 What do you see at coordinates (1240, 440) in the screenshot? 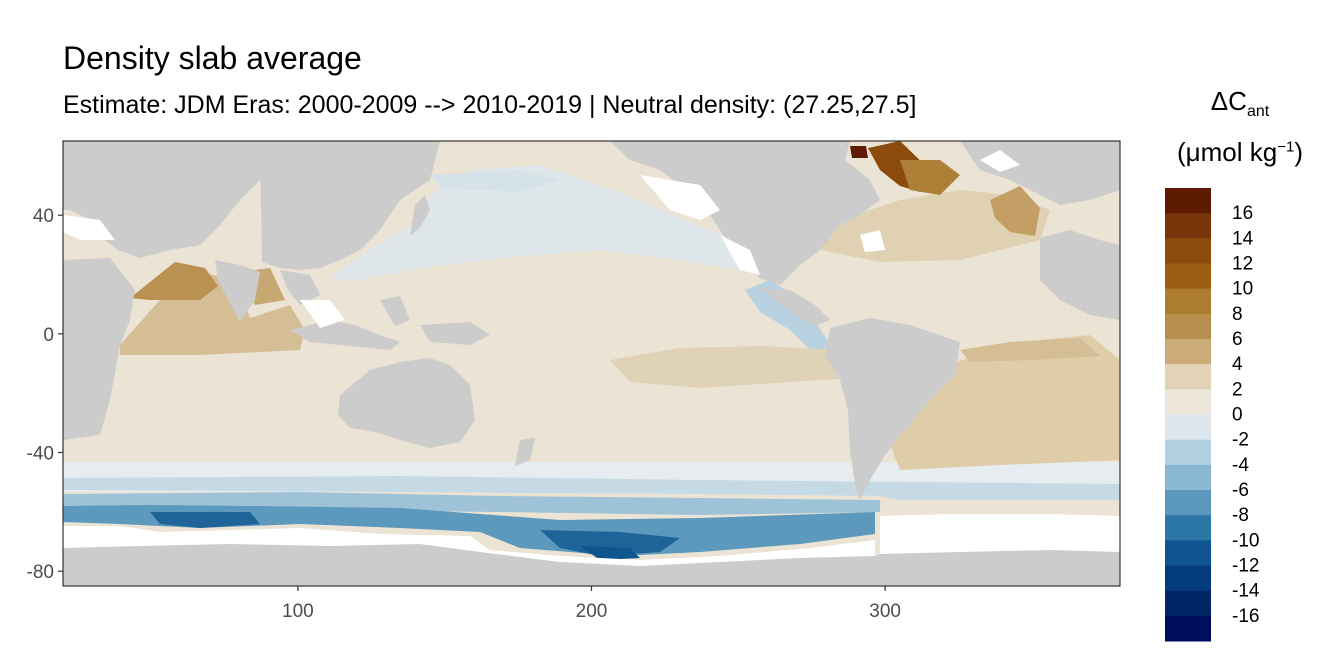
I see `legend-label: -2` at bounding box center [1240, 440].